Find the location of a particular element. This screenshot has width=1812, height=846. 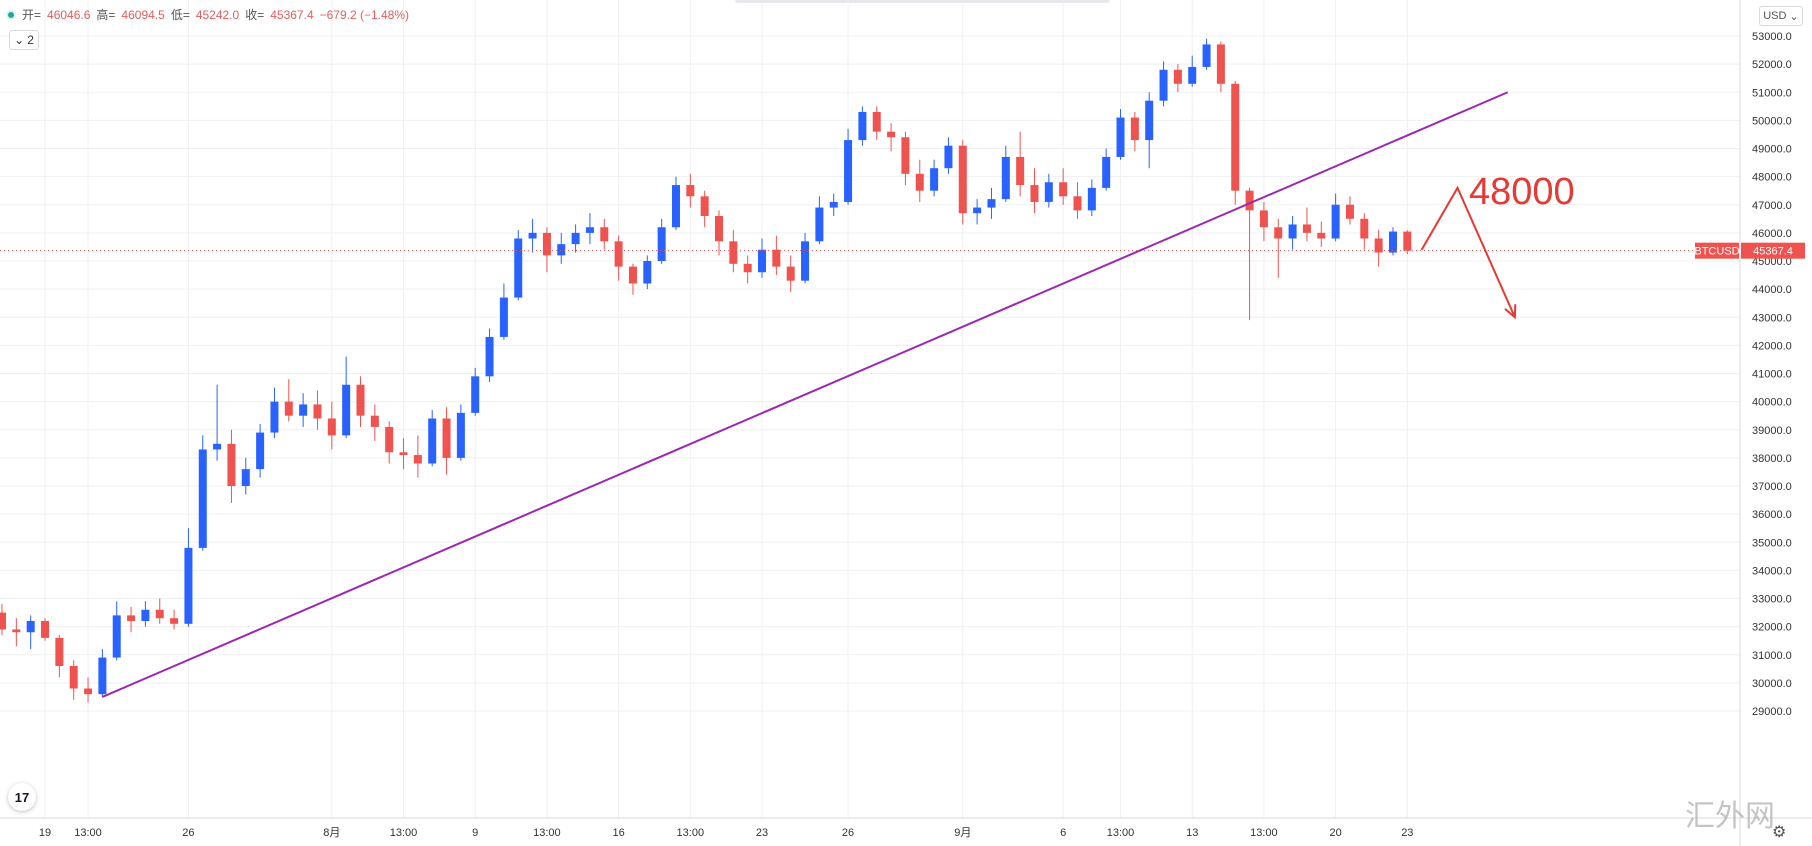

currency-label: USD is located at coordinates (1775, 16).